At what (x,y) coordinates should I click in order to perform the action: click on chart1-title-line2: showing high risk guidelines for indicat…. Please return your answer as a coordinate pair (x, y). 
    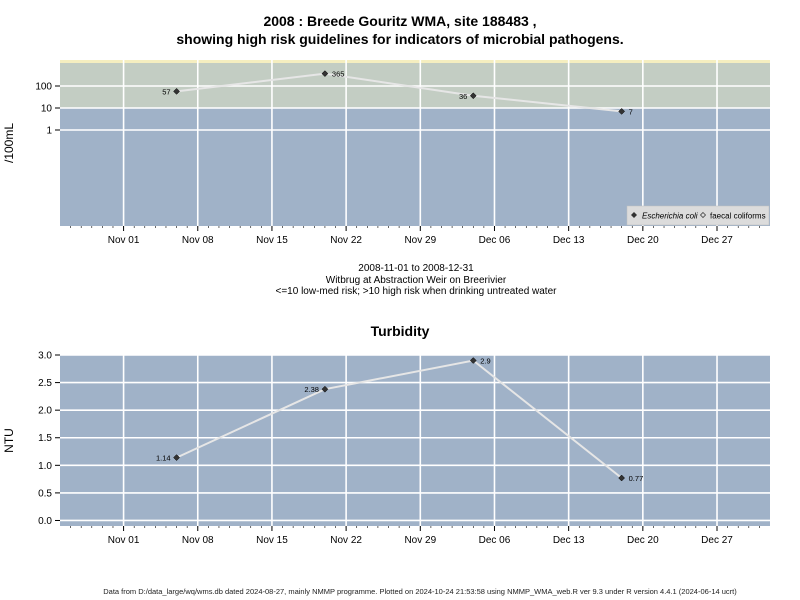
    Looking at the image, I should click on (400, 39).